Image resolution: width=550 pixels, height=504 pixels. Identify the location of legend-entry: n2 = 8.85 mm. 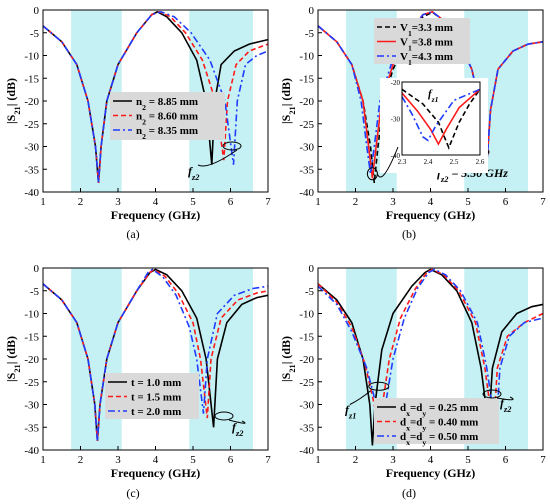
(167, 104).